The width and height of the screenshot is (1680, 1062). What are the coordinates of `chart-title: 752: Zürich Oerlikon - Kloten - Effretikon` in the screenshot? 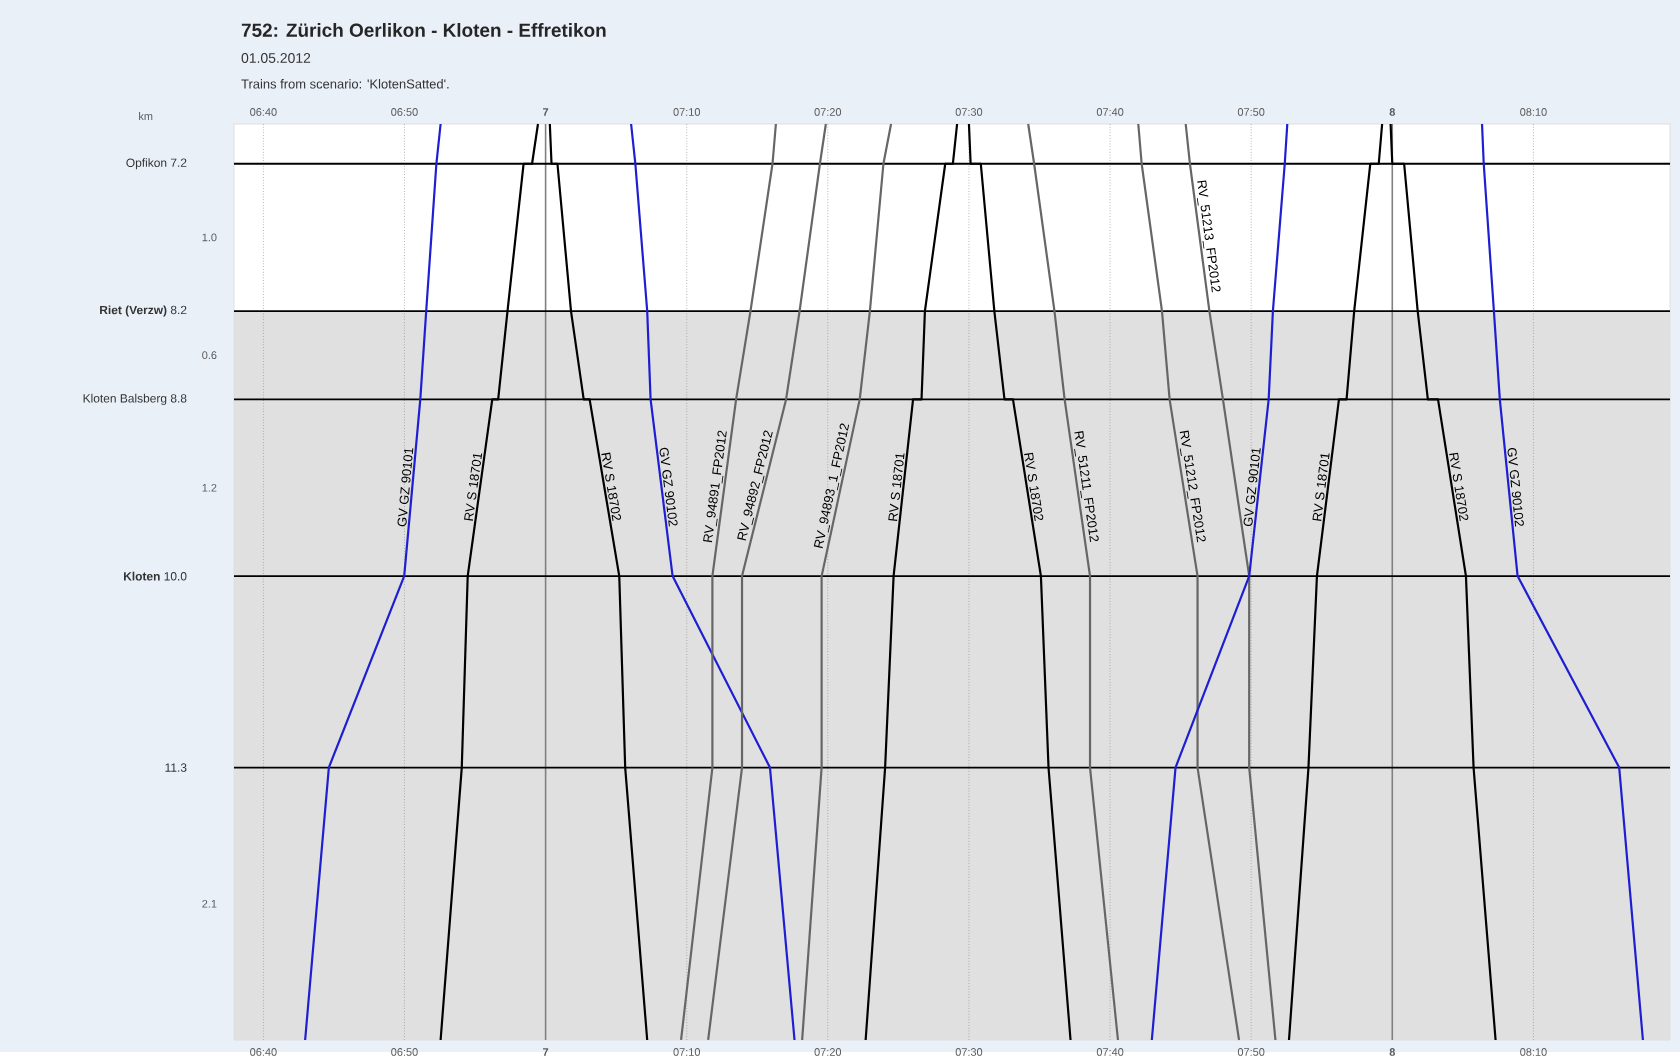 It's located at (423, 29).